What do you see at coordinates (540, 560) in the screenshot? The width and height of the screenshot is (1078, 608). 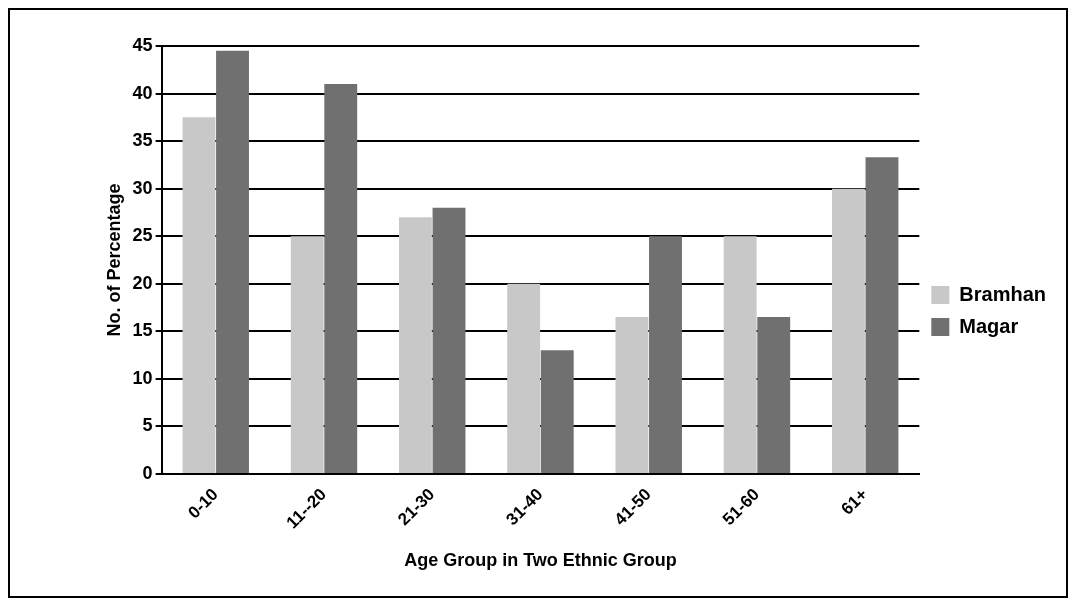 I see `x-axis-title: Age Group in Two Ethnic Group` at bounding box center [540, 560].